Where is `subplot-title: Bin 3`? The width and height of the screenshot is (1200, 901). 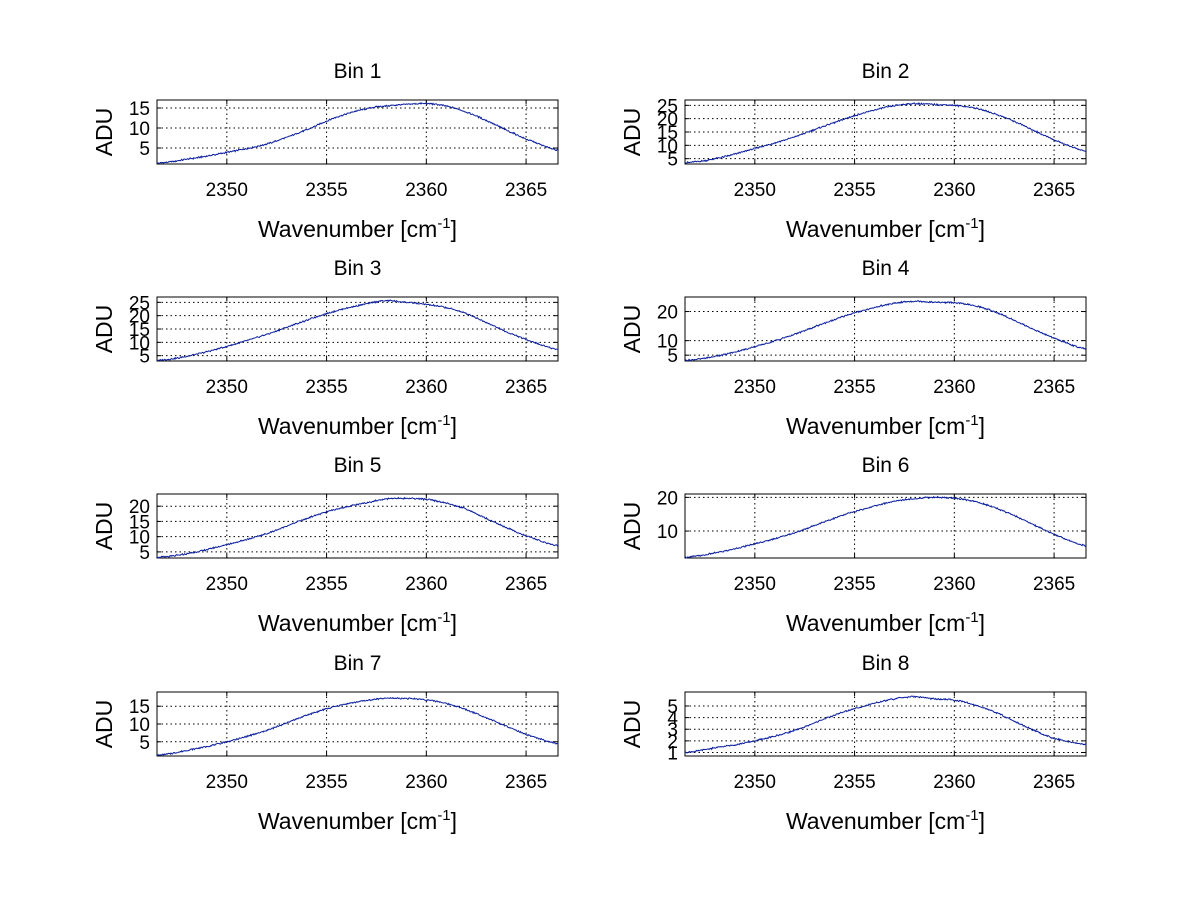
subplot-title: Bin 3 is located at coordinates (358, 268).